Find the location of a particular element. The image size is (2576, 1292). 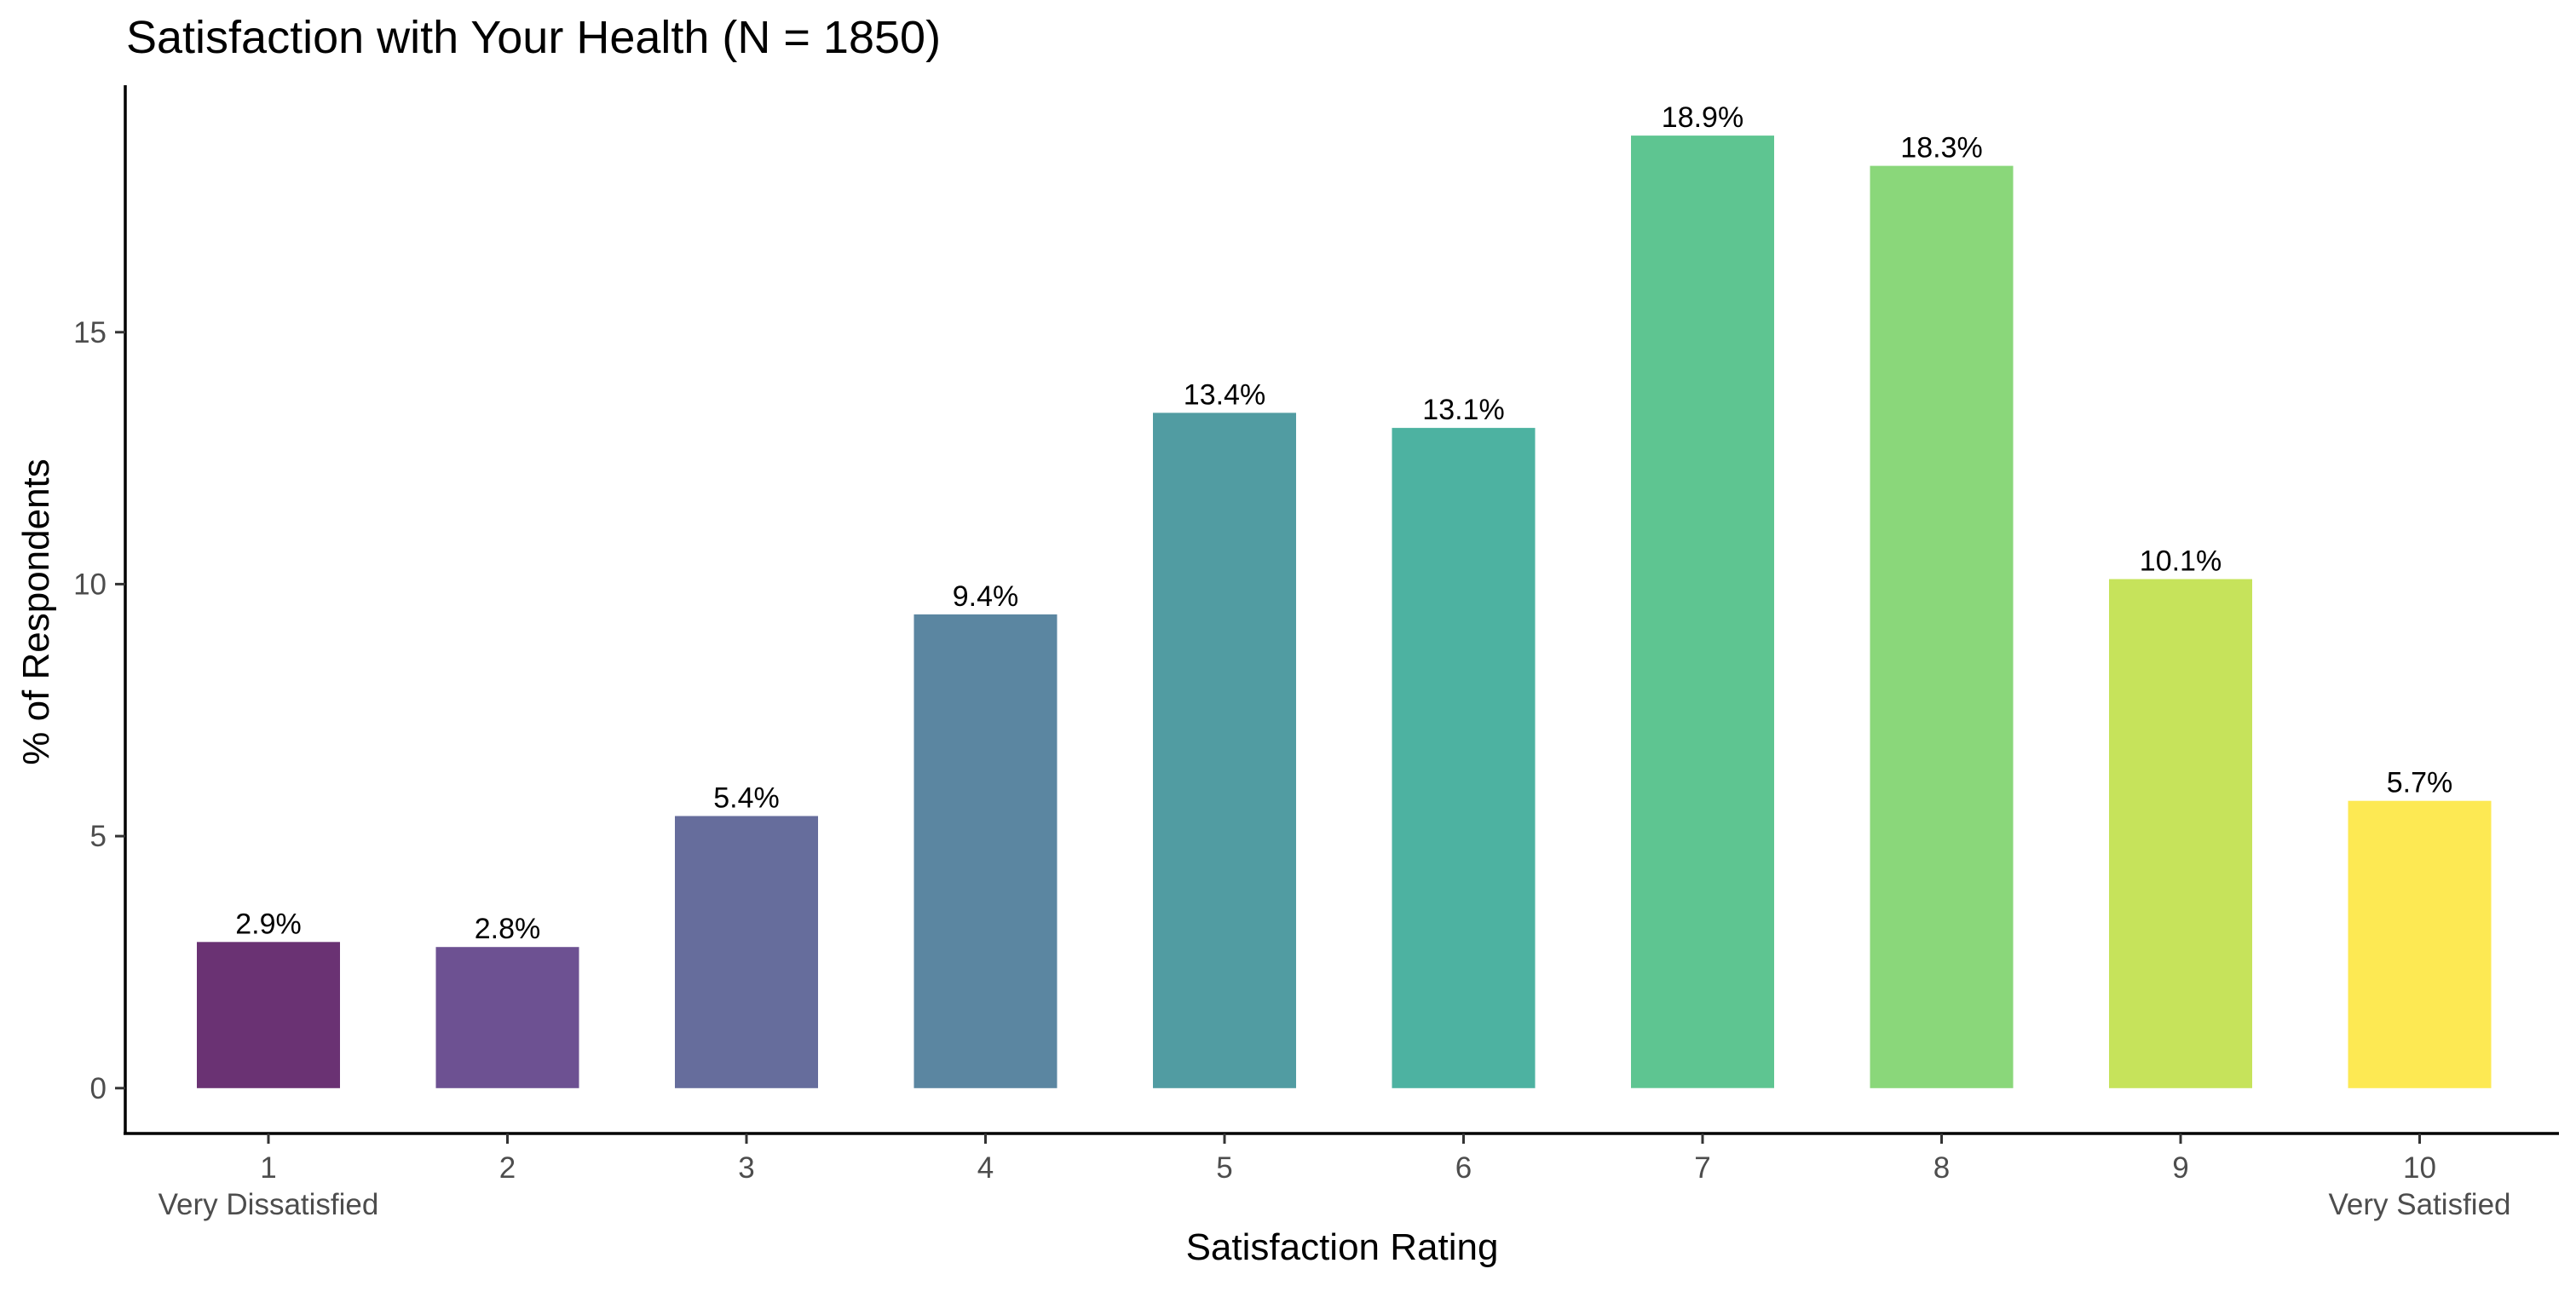

y-tick-label-15: 15 is located at coordinates (90, 332).